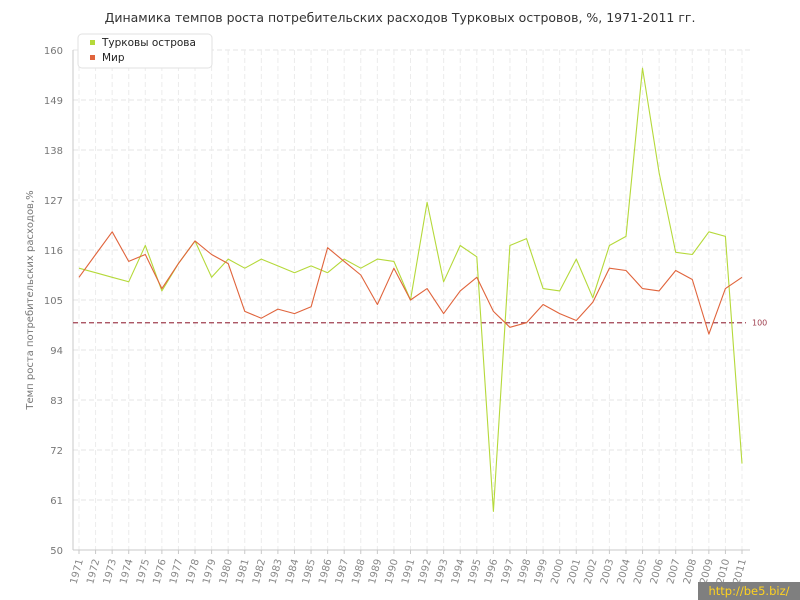 Image resolution: width=800 pixels, height=600 pixels. I want to click on y-tick-label: 138, so click(53, 151).